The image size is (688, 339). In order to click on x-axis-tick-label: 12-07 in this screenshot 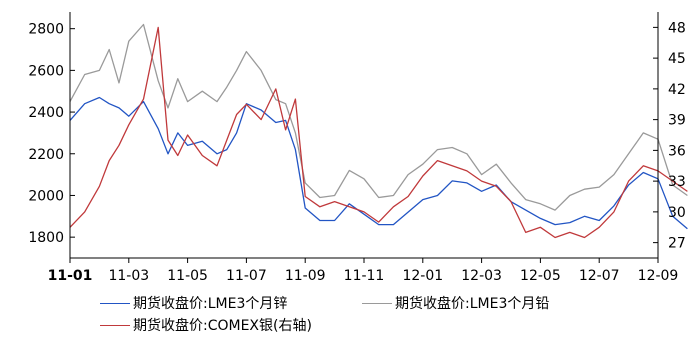, I will do `click(599, 276)`.